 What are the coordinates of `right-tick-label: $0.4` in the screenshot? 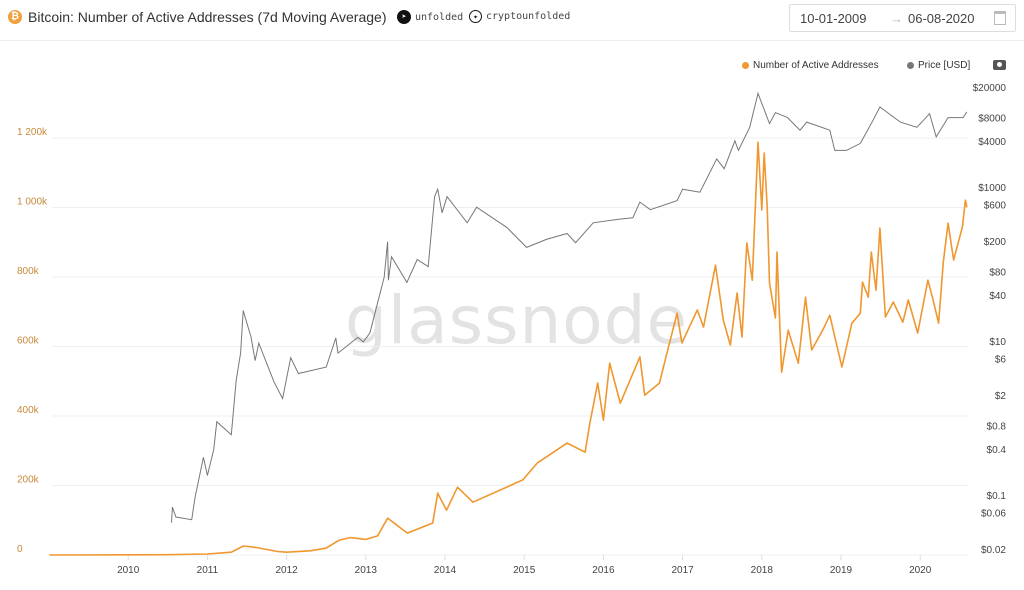 It's located at (997, 450).